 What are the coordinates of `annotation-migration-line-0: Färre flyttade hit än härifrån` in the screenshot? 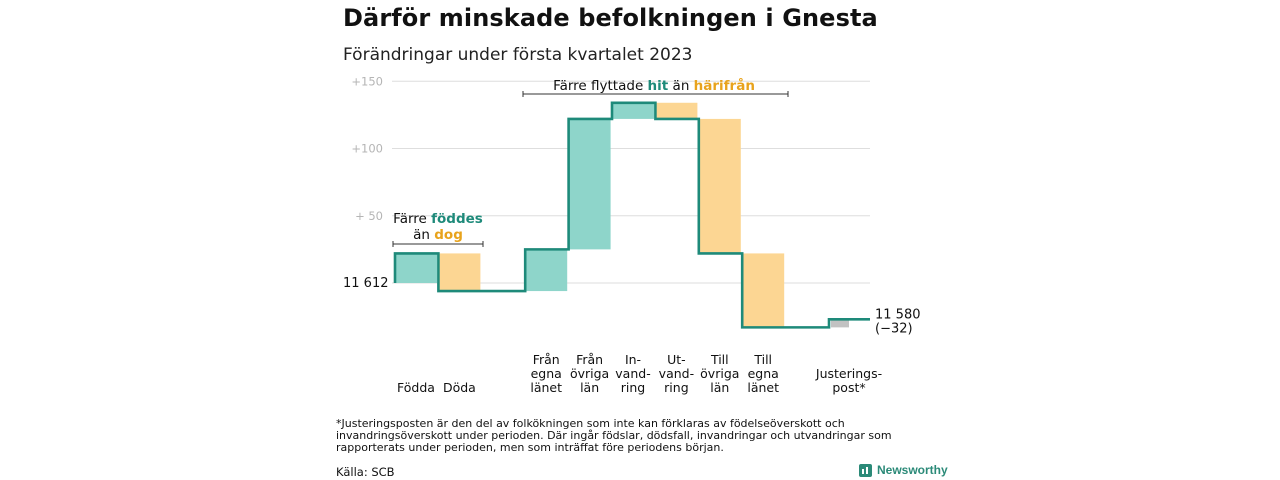 It's located at (654, 85).